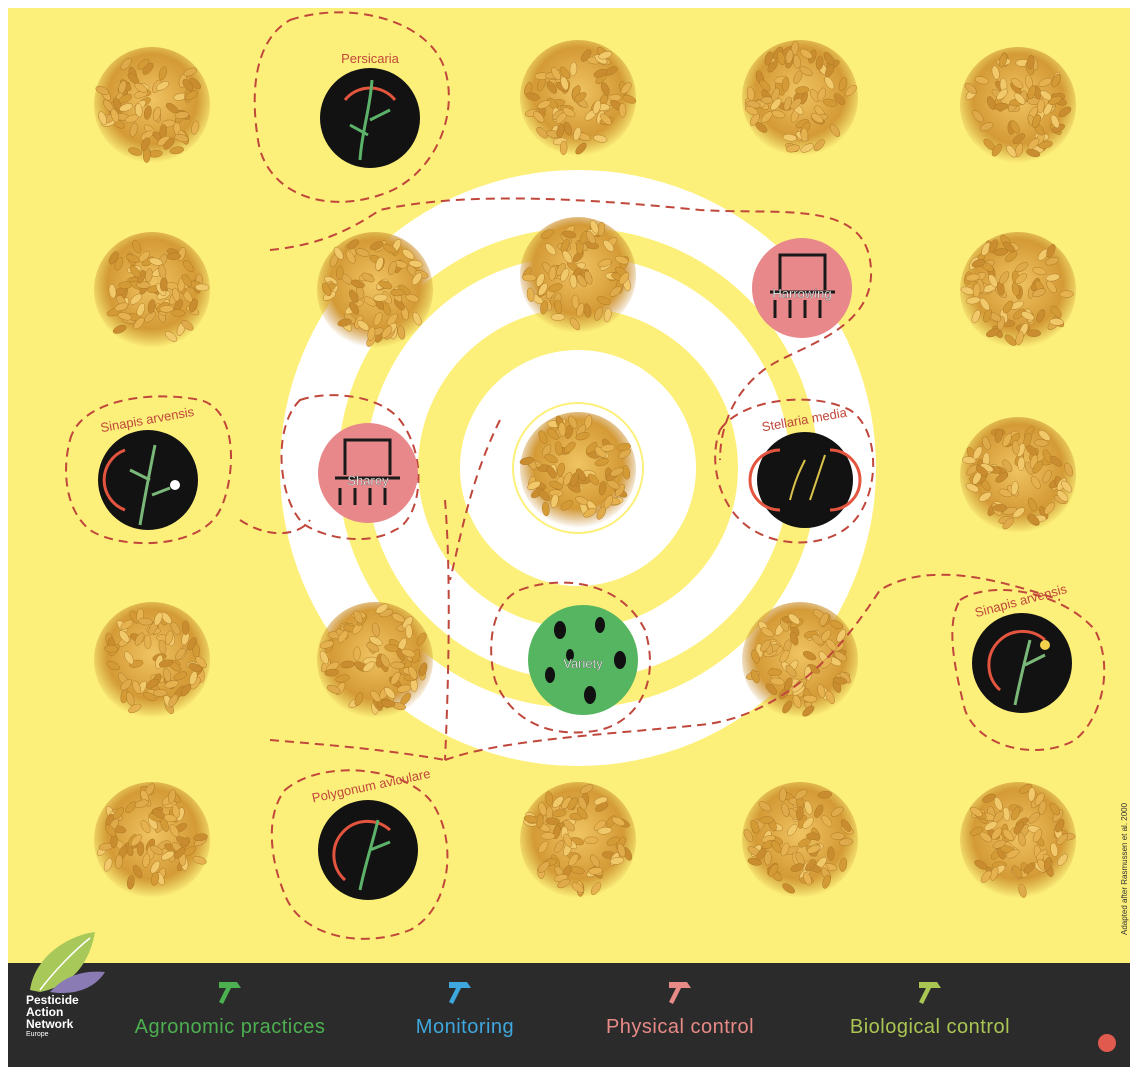  What do you see at coordinates (357, 750) in the screenshot?
I see `path-bottom` at bounding box center [357, 750].